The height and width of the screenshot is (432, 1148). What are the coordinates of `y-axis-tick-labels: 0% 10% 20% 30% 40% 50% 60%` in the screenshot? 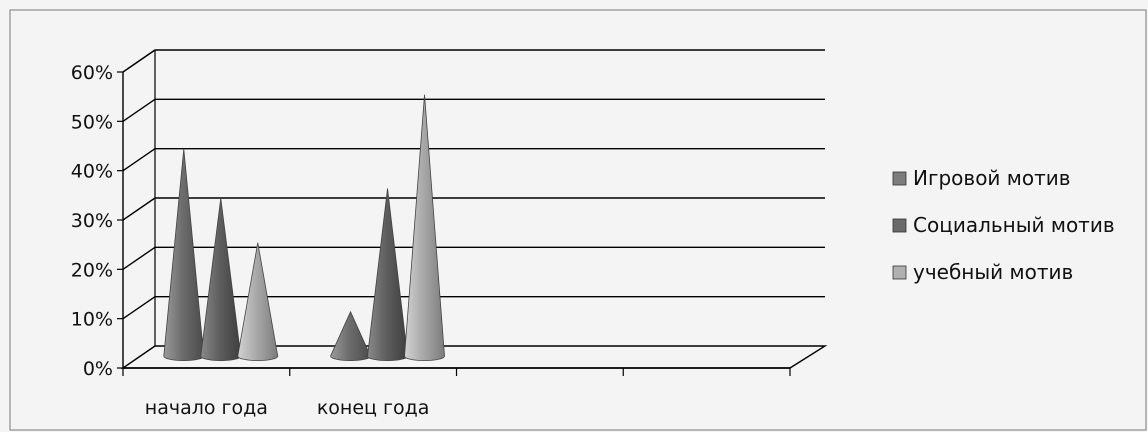 It's located at (92, 221).